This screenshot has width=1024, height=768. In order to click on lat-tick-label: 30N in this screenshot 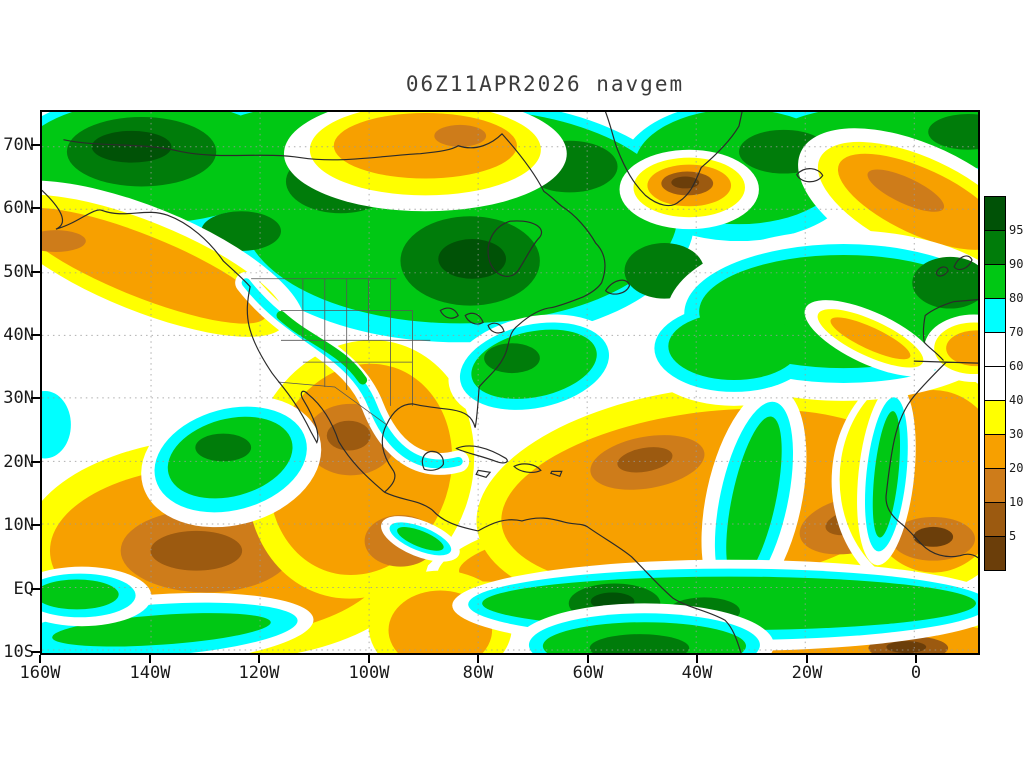, I will do `click(18, 398)`.